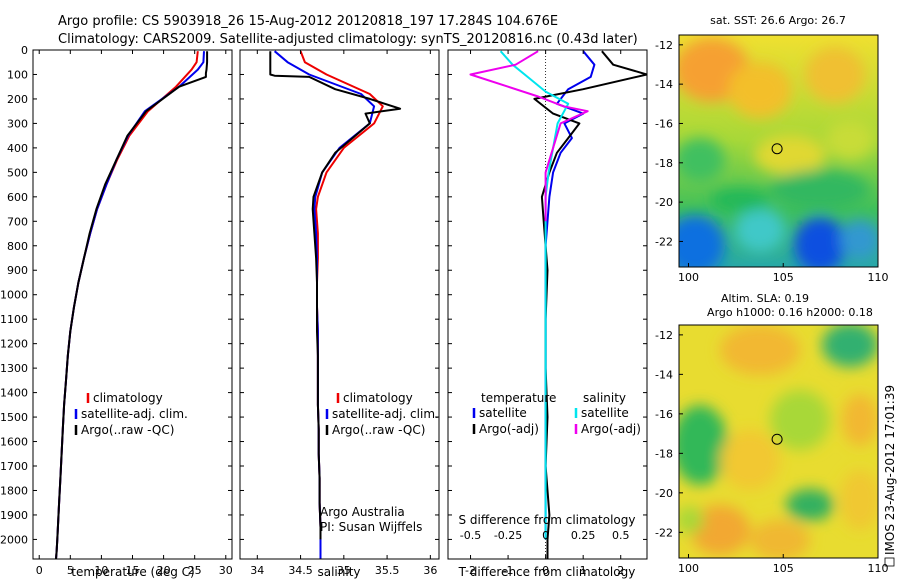 This screenshot has height=580, width=900. I want to click on x-tick-label: 34.5, so click(300, 570).